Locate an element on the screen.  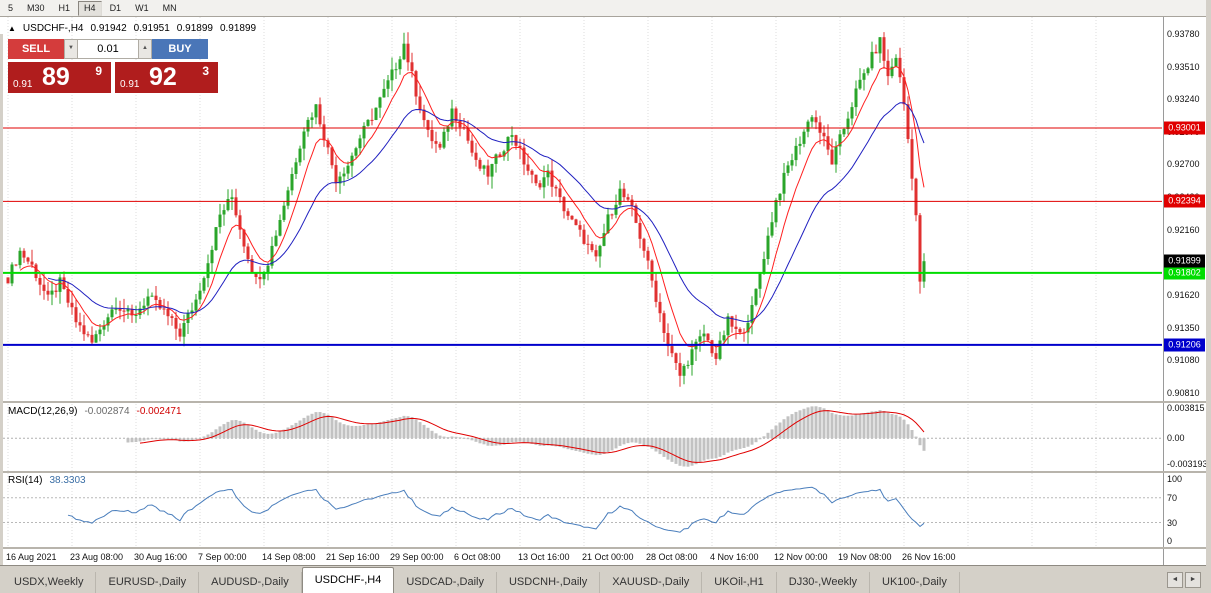
ohlc-low: 0.91899 is located at coordinates (194, 28).